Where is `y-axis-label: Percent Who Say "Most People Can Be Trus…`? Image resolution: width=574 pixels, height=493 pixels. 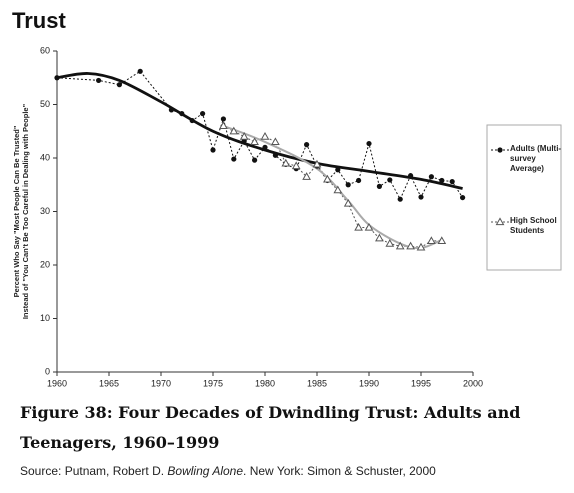 y-axis-label: Percent Who Say "Most People Can Be Trus… is located at coordinates (16, 211).